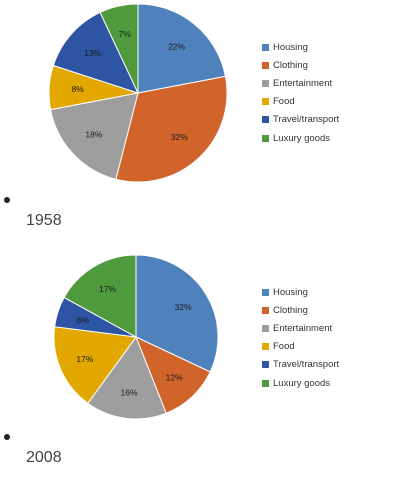  I want to click on data-label-clothing: 32%, so click(179, 137).